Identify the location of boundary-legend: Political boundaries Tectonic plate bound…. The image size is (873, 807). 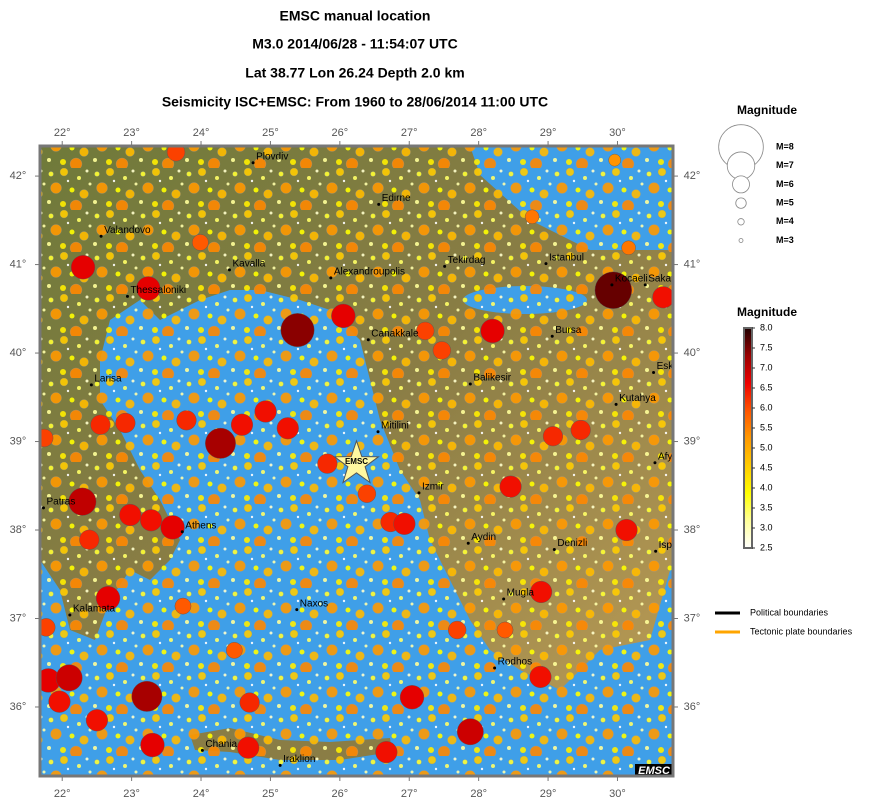
(784, 621).